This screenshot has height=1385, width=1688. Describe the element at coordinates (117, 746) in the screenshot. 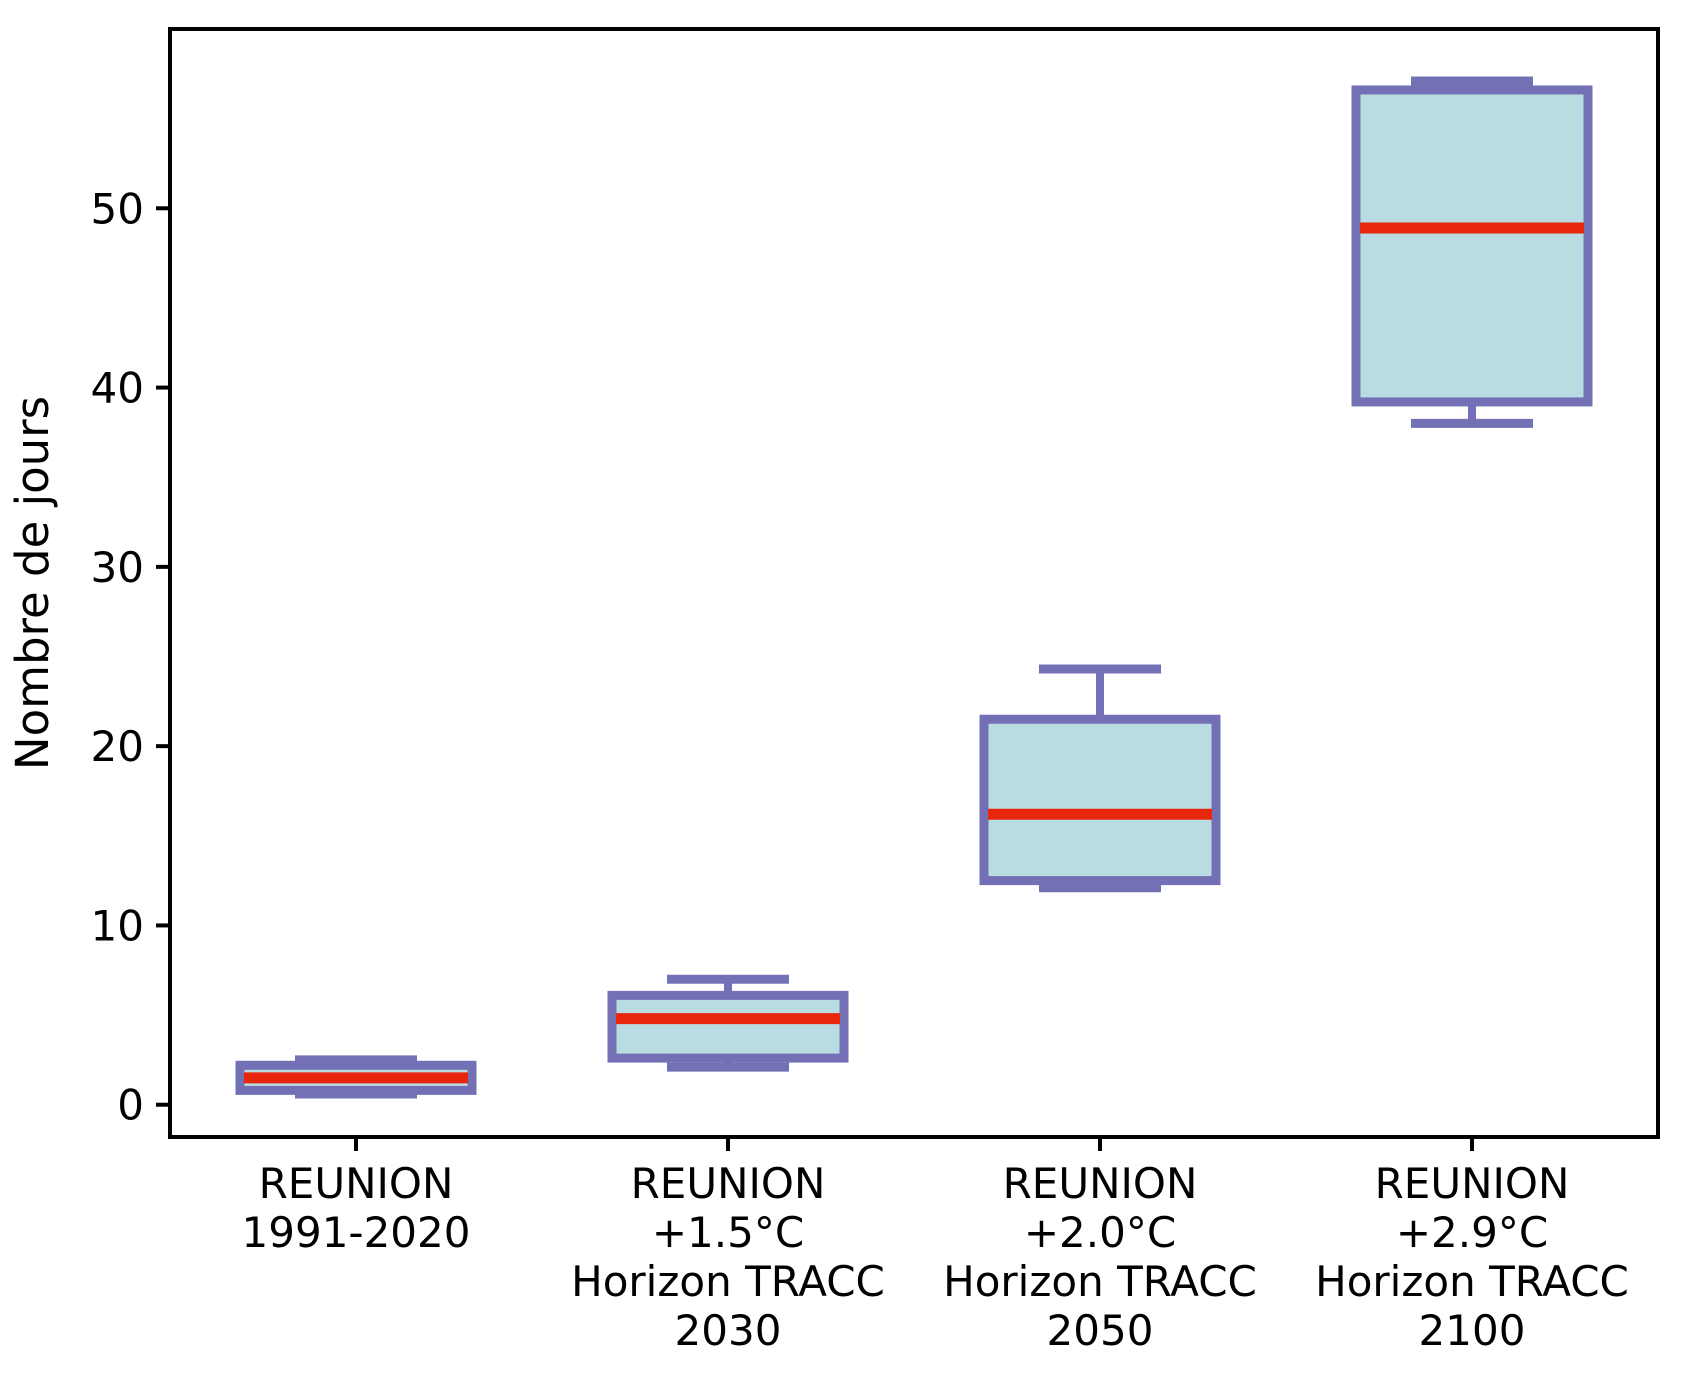

I see `y-tick-label: 20` at that location.